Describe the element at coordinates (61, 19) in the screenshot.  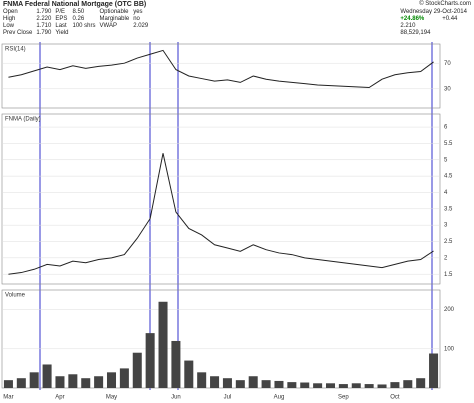
I see `quote-cell: EPS` at that location.